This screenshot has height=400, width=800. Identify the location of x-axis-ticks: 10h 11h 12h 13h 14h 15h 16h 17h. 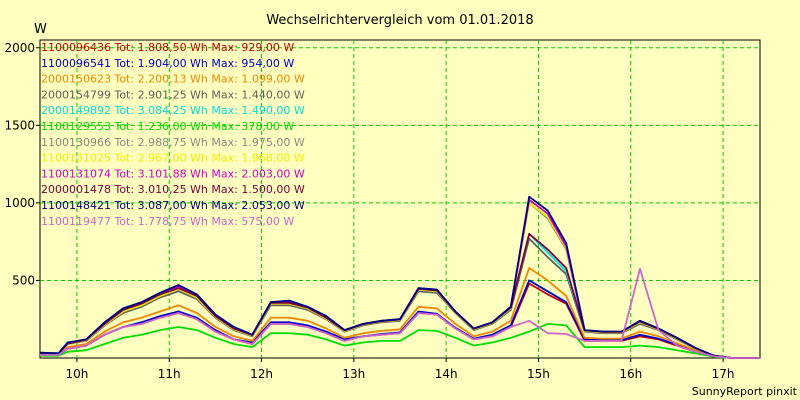
(400, 369).